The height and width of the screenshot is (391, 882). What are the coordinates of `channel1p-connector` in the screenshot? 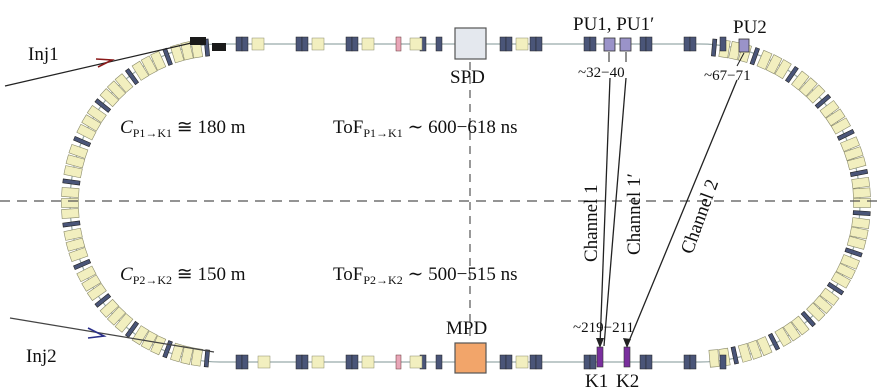 It's located at (615, 212).